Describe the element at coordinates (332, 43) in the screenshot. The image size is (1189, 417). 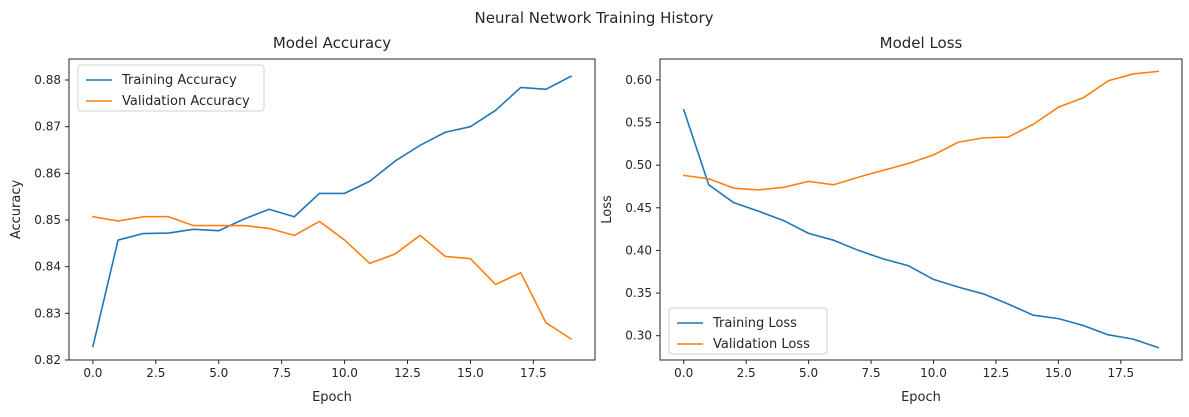
I see `chart-title-0: Model Accuracy` at that location.